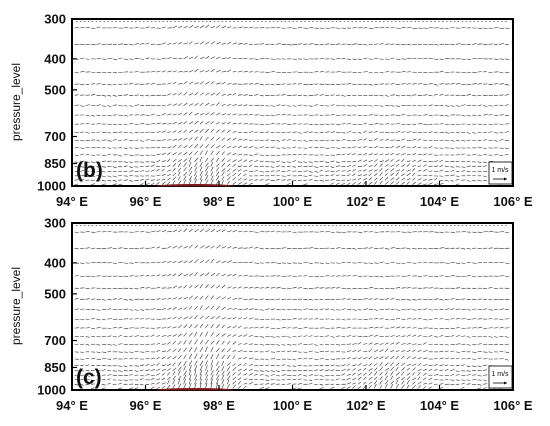  I want to click on x-tick-label: 100° E, so click(293, 405).